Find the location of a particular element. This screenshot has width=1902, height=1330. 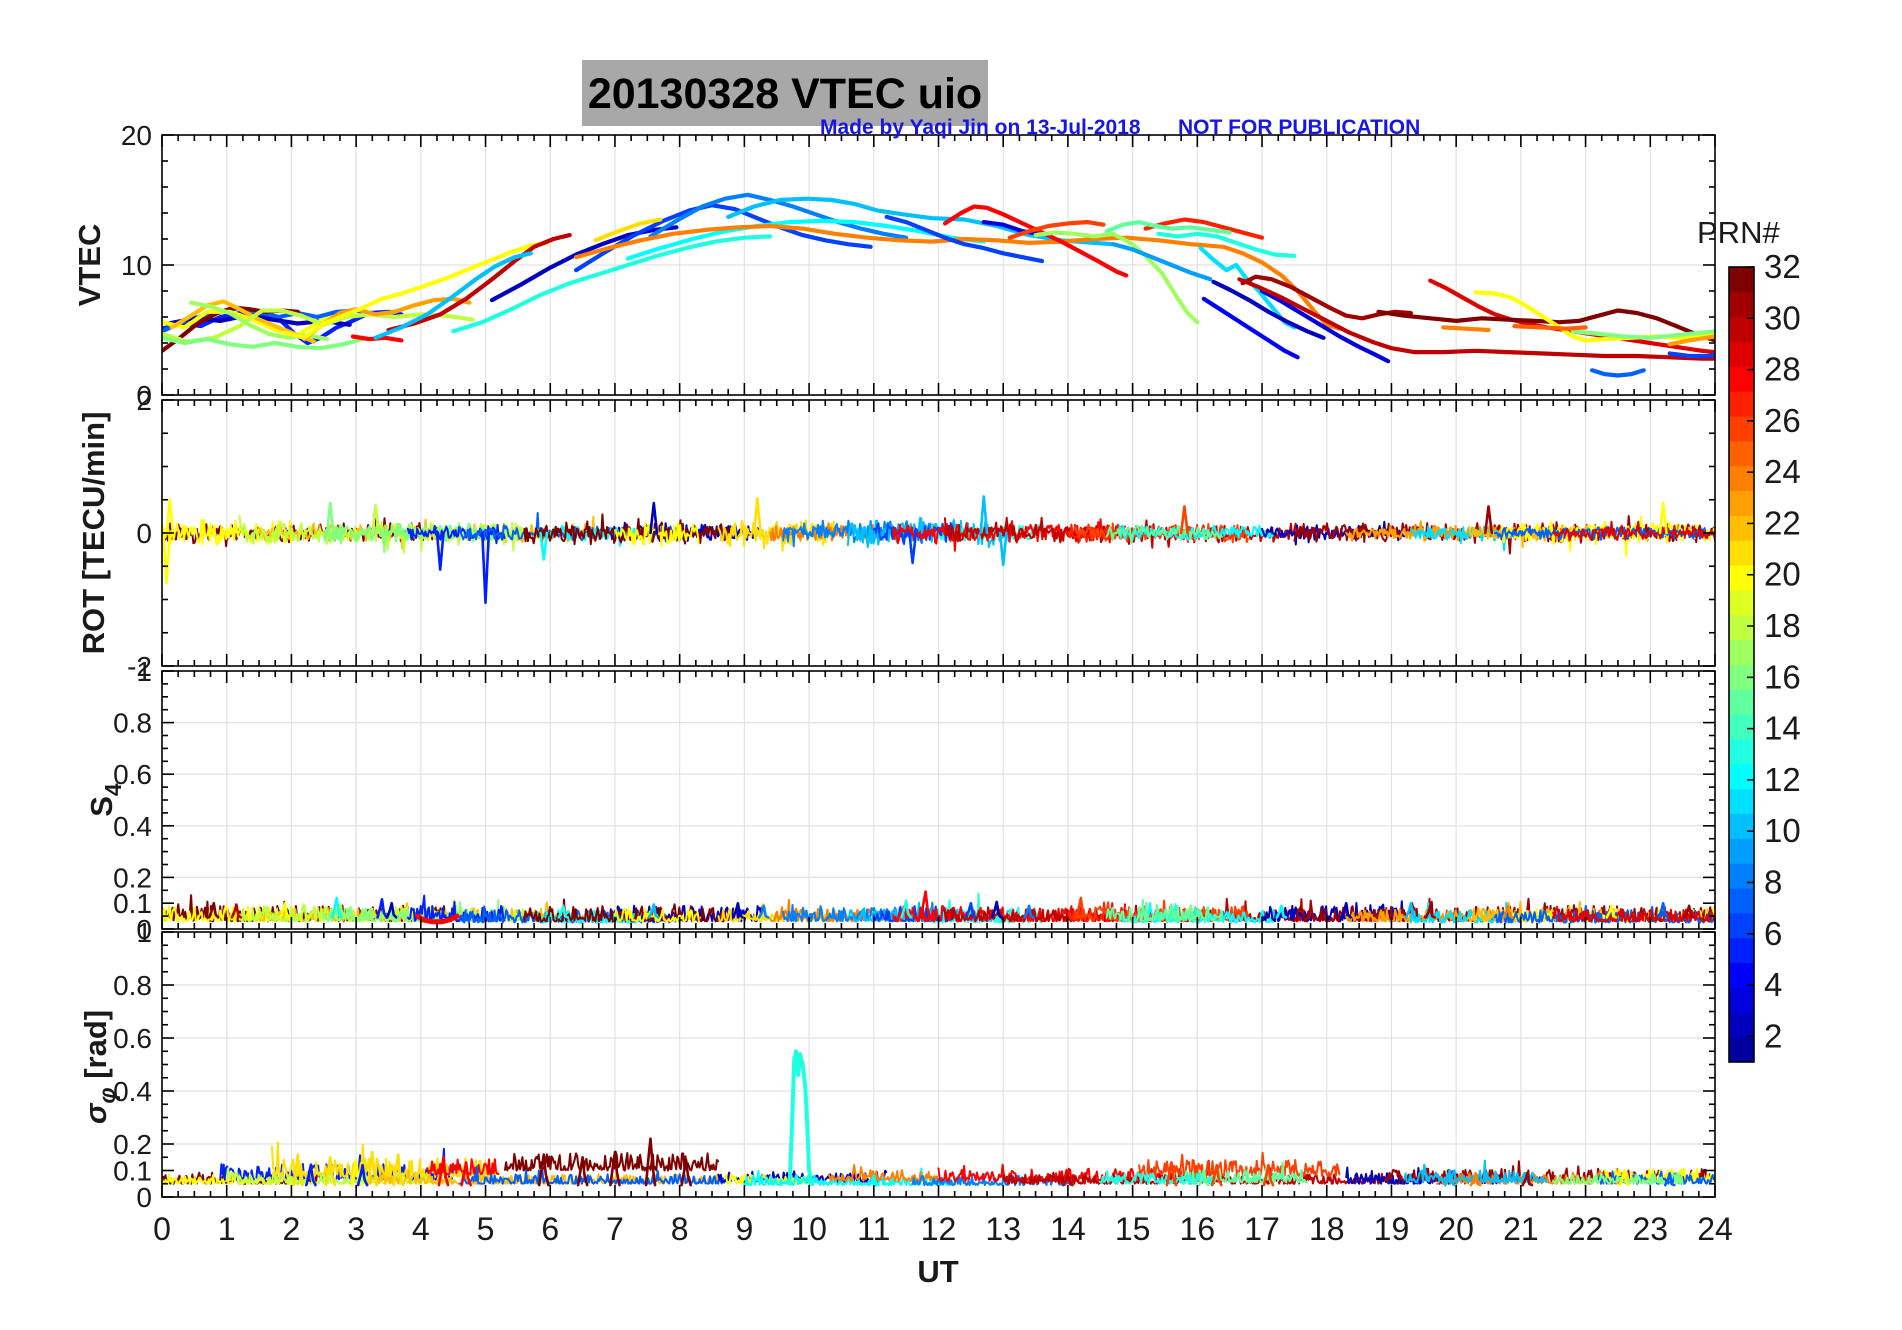

s4-ytick-0.8: 0.8 is located at coordinates (132, 723).